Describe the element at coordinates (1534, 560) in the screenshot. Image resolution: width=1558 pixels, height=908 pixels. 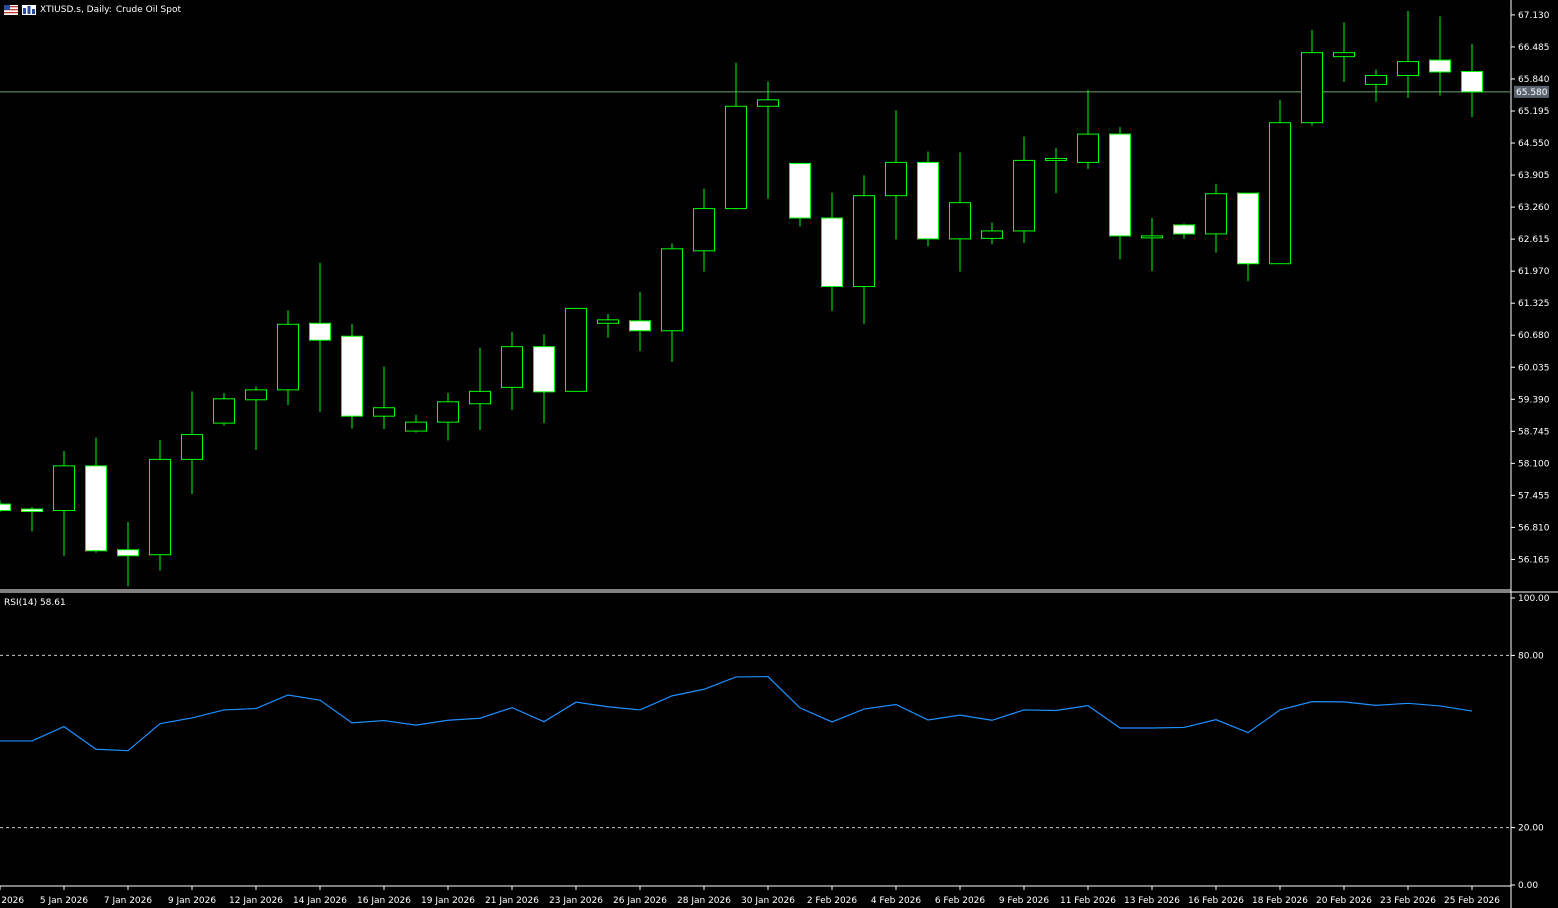
I see `price-tick-label: 56.165` at that location.